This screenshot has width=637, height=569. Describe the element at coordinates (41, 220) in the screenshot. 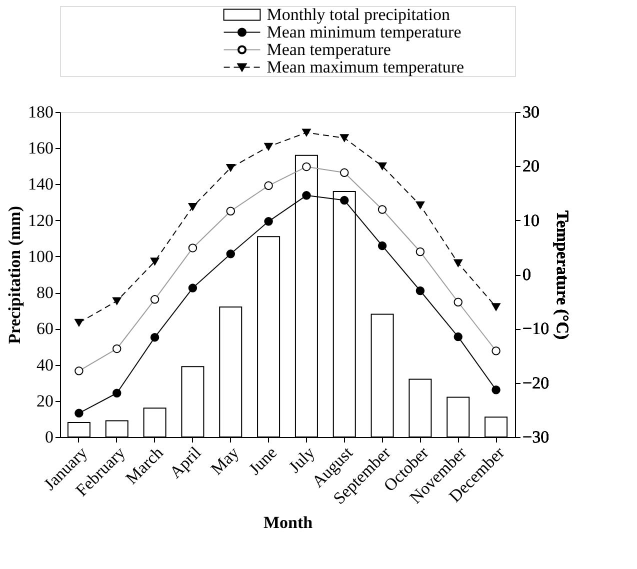

I see `y-tick-label: 120` at that location.